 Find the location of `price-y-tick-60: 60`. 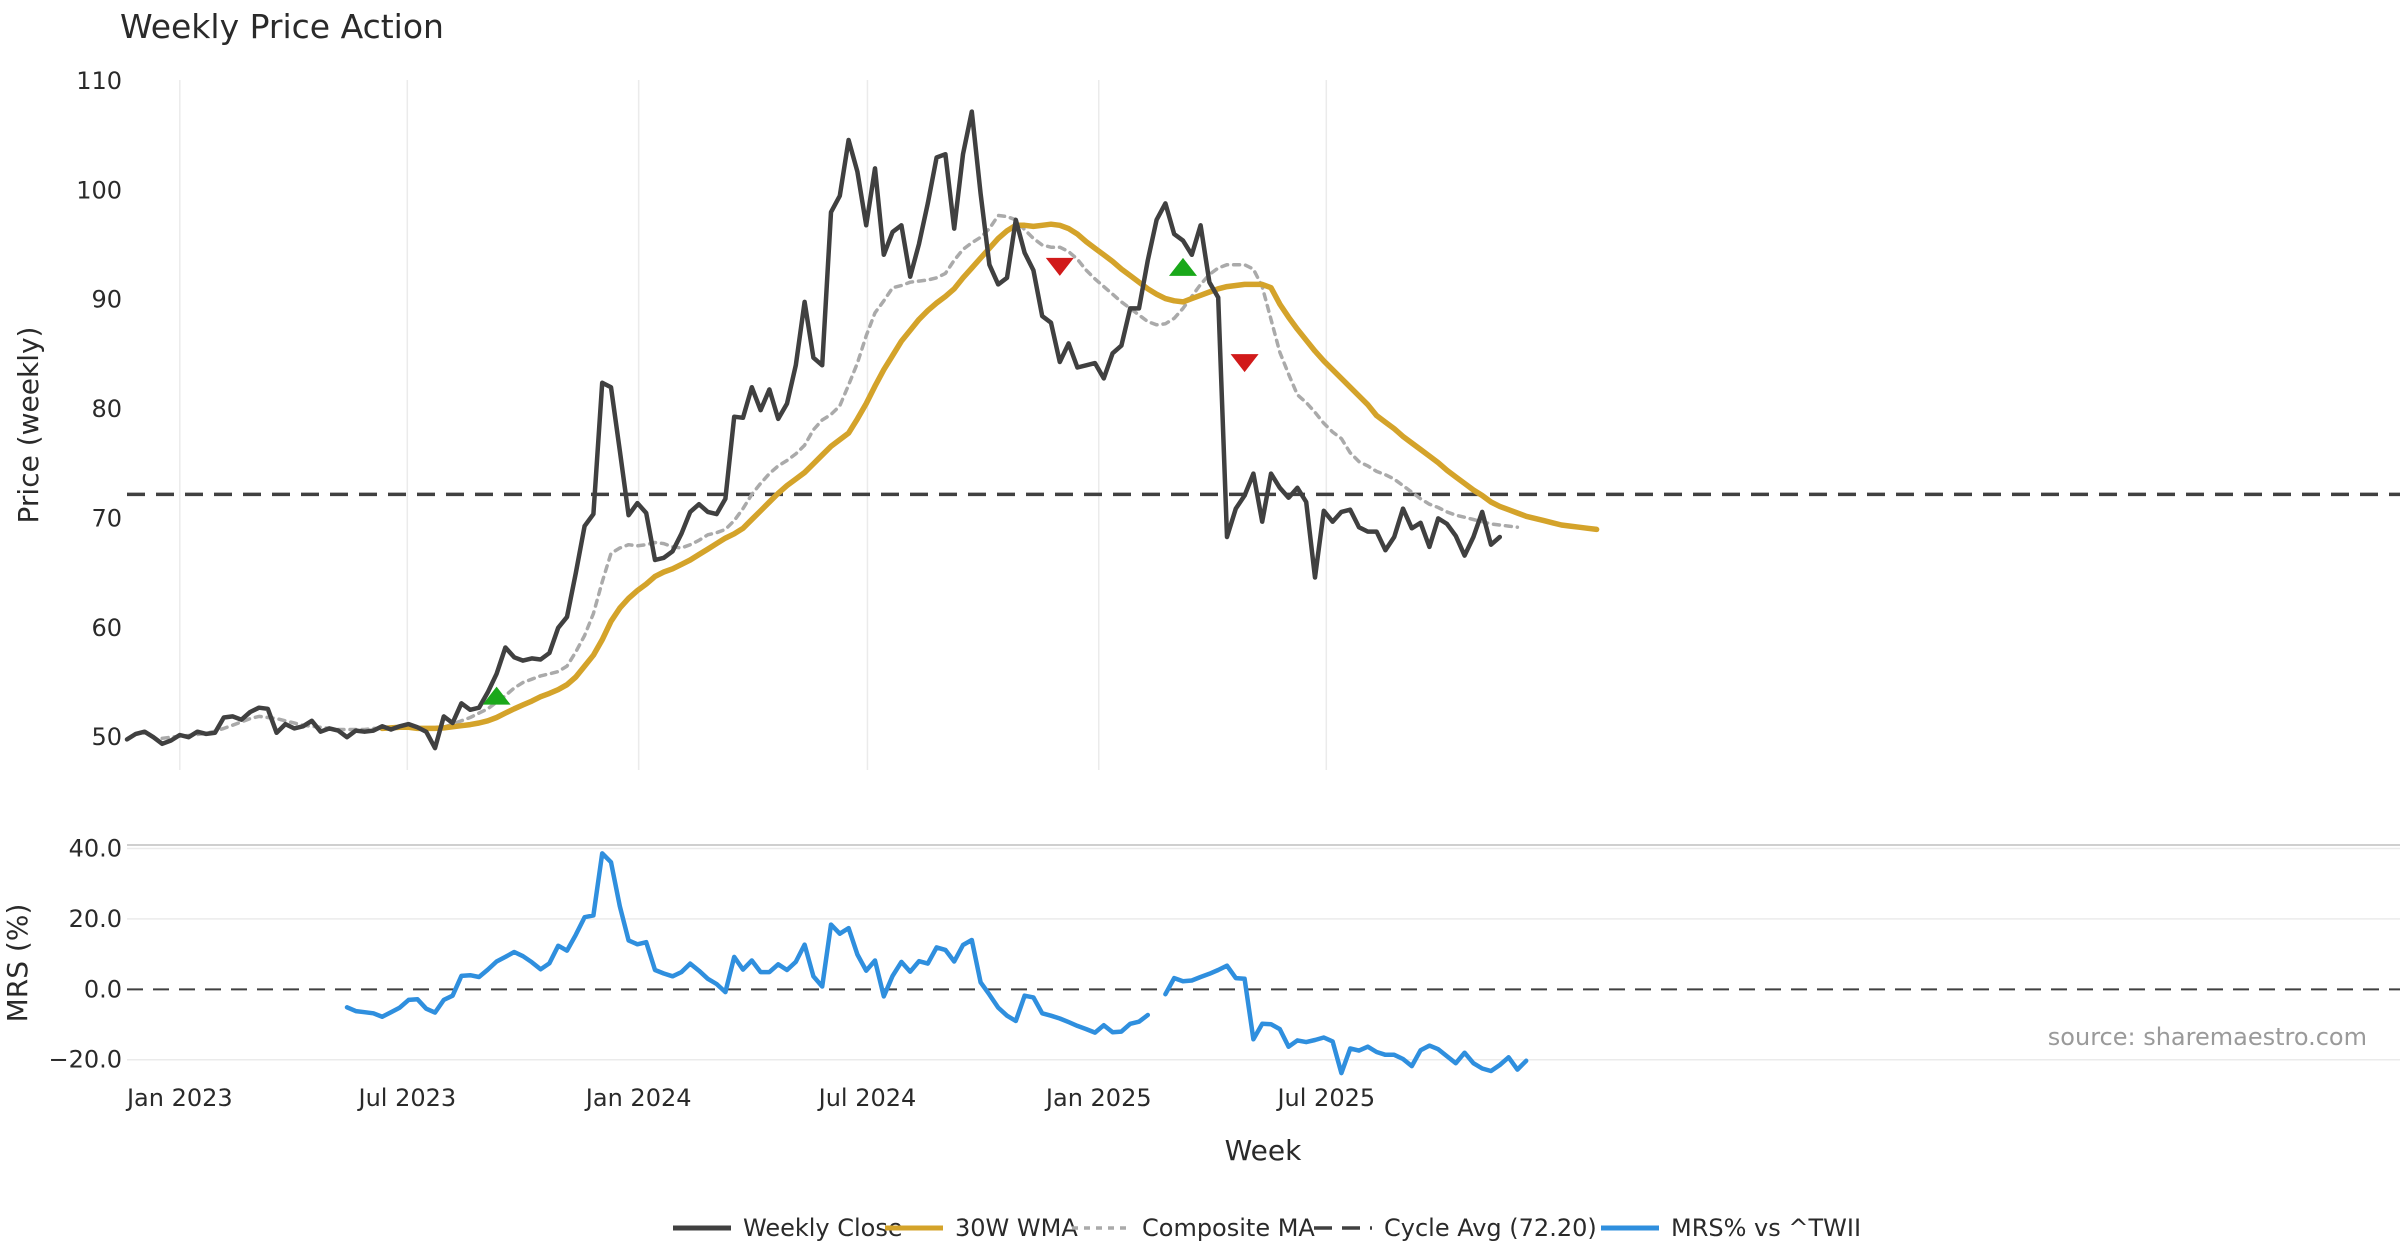

price-y-tick-60: 60 is located at coordinates (106, 628).